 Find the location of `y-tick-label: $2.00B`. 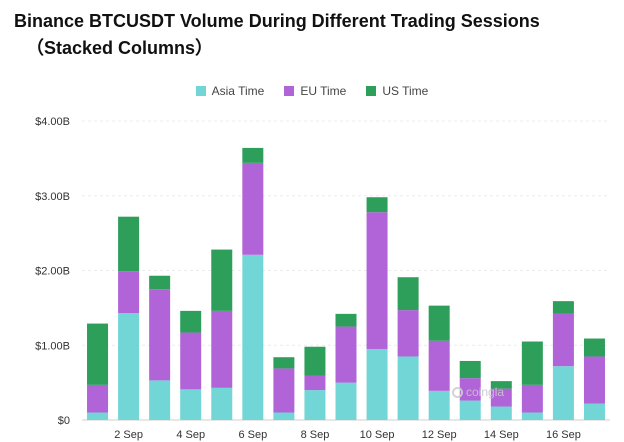

y-tick-label: $2.00B is located at coordinates (52, 272).